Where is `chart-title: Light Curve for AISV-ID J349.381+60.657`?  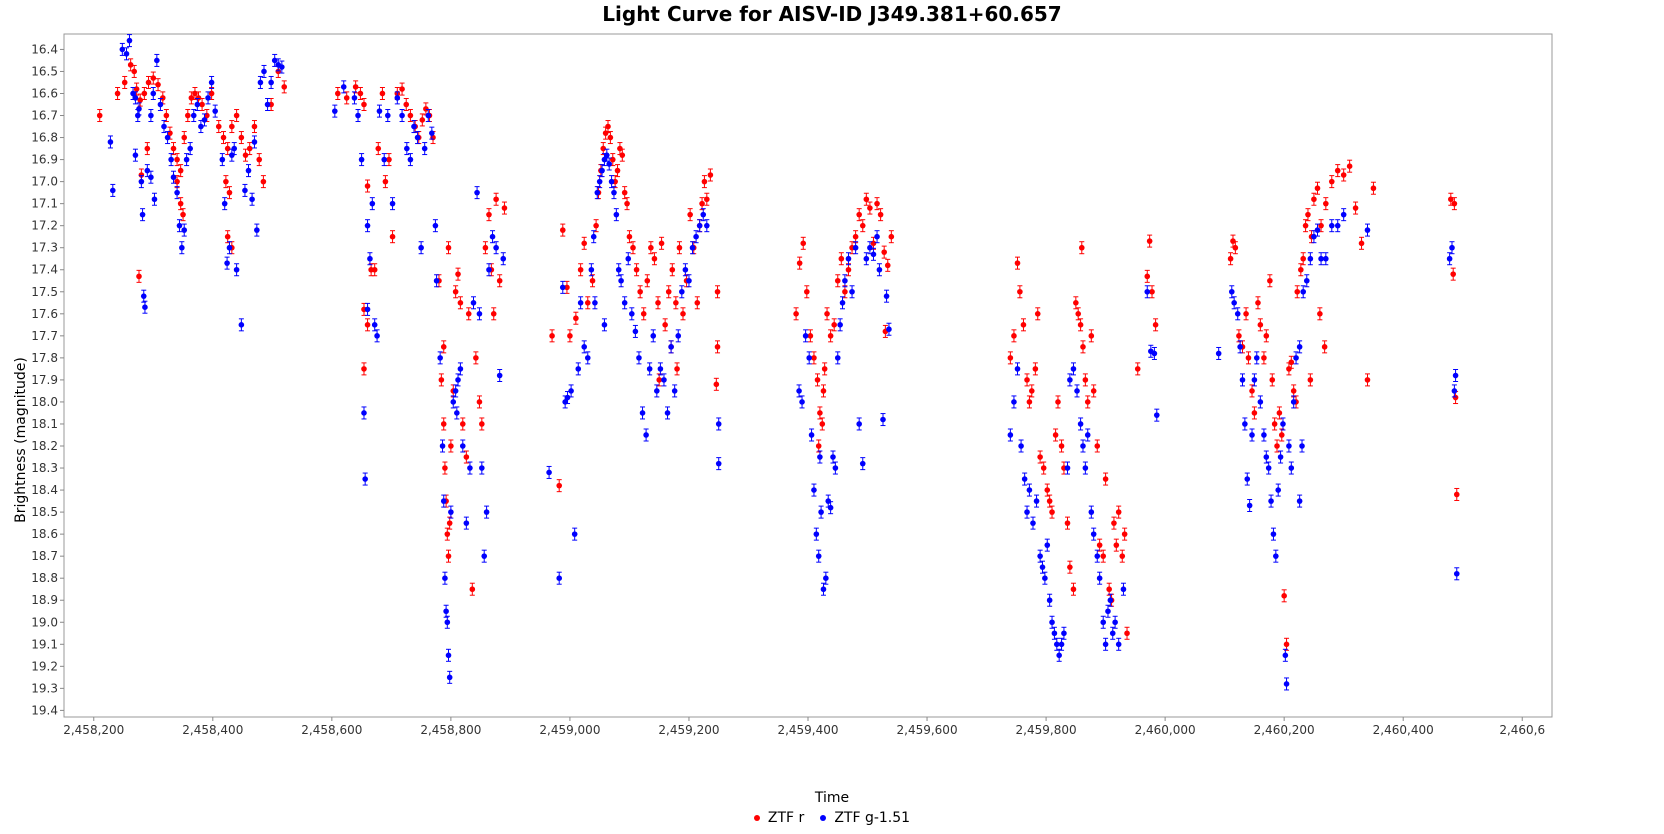 chart-title: Light Curve for AISV-ID J349.381+60.657 is located at coordinates (832, 14).